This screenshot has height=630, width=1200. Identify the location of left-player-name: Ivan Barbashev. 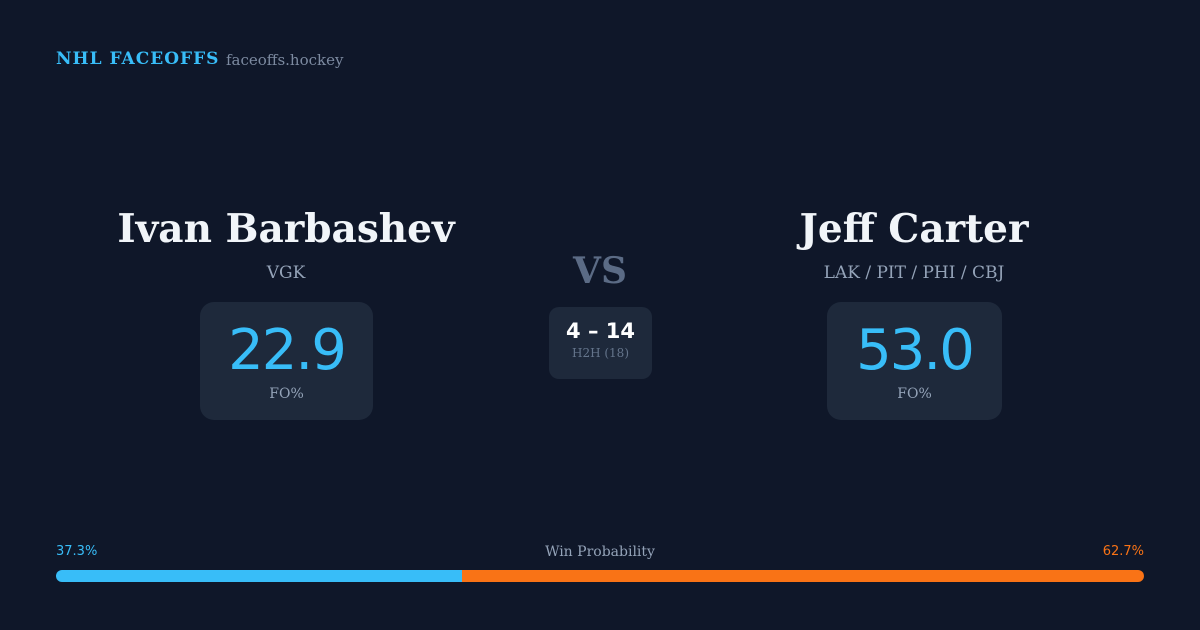
(286, 229).